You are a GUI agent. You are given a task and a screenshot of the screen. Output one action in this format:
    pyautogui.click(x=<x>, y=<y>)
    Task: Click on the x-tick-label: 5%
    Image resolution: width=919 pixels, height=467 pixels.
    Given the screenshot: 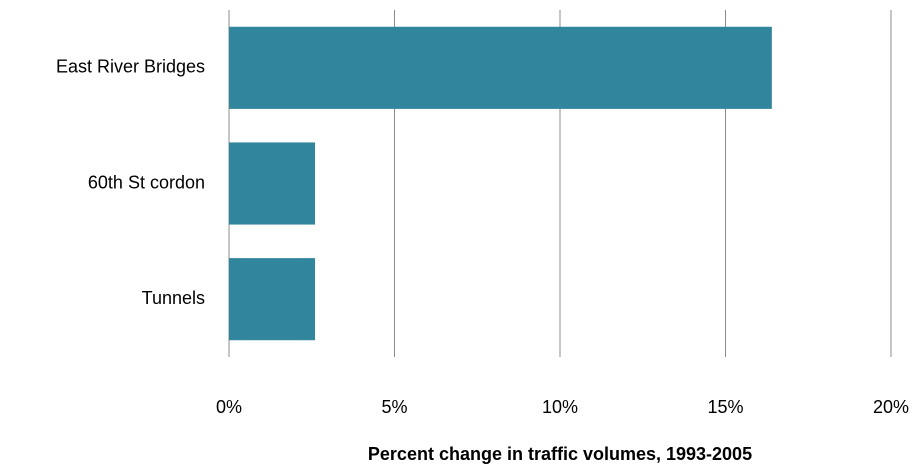 What is the action you would take?
    pyautogui.click(x=394, y=407)
    